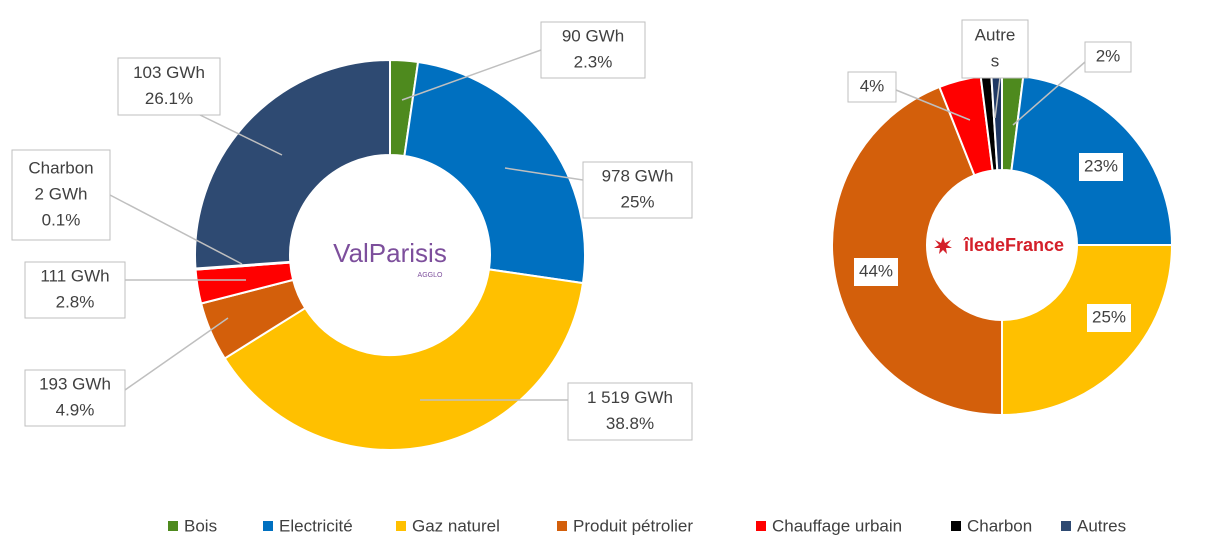 The height and width of the screenshot is (542, 1211). I want to click on data-label: Autre, so click(995, 34).